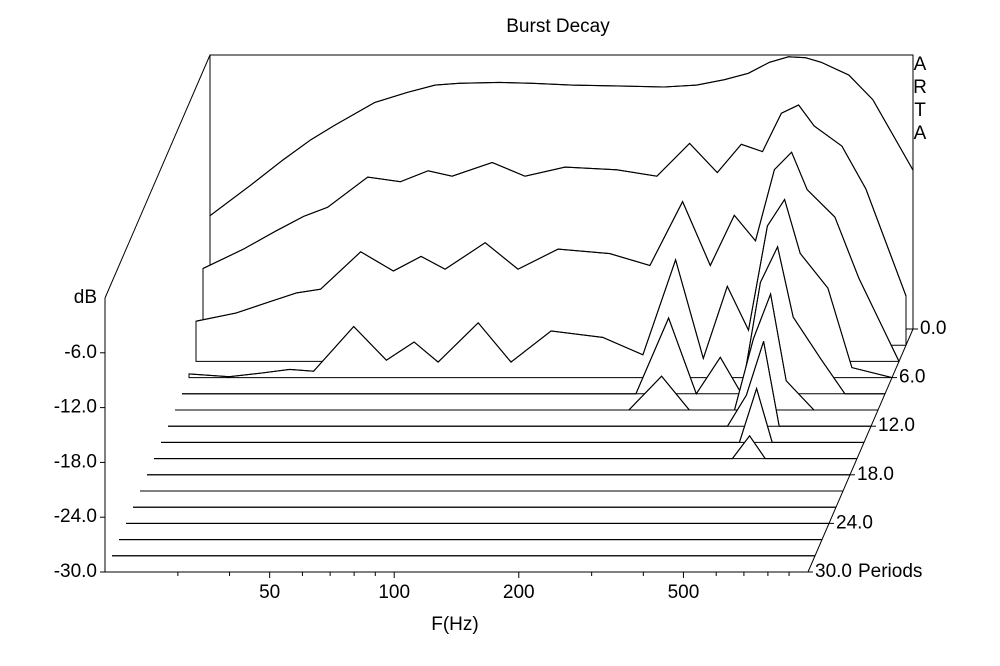 The height and width of the screenshot is (666, 1000). Describe the element at coordinates (933, 328) in the screenshot. I see `z-tick-label: 0.0` at that location.